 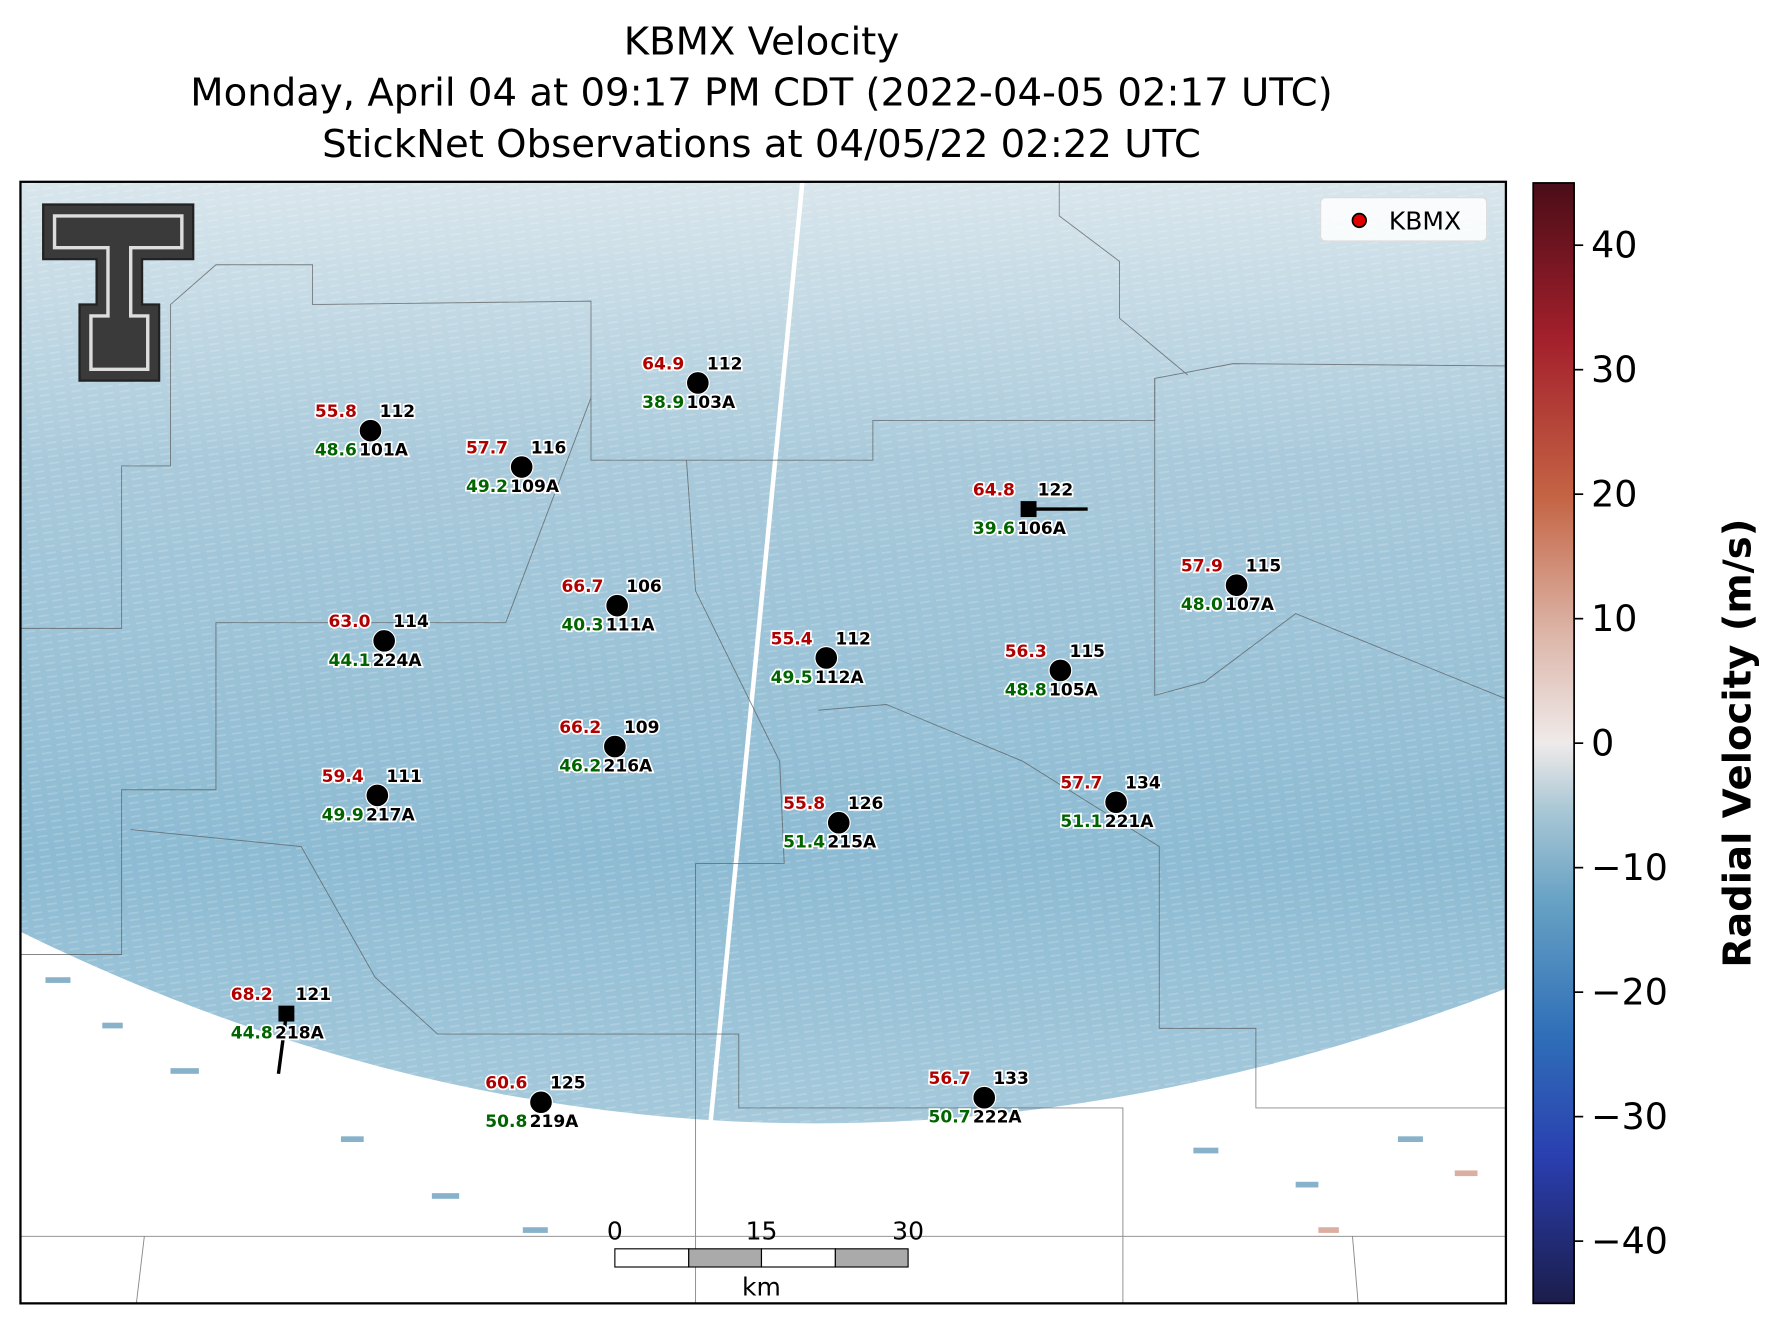 What do you see at coordinates (761, 1286) in the screenshot?
I see `scale-unit: km` at bounding box center [761, 1286].